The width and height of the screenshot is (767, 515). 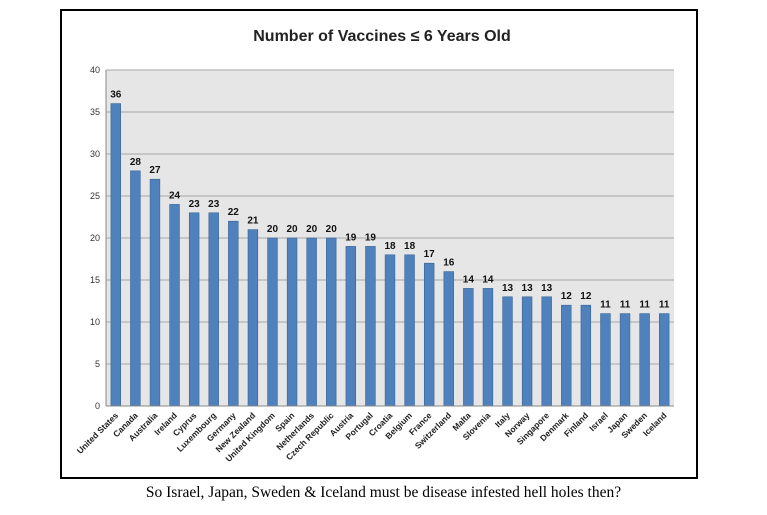 What do you see at coordinates (155, 170) in the screenshot?
I see `data-label: 27` at bounding box center [155, 170].